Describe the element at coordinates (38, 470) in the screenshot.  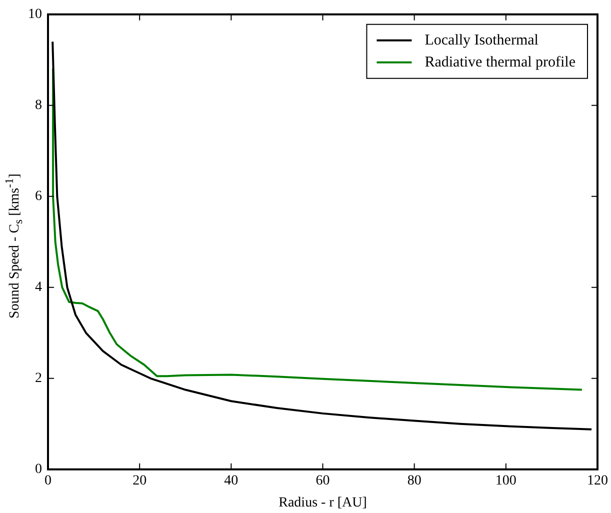
I see `y-tick-label: 0` at that location.